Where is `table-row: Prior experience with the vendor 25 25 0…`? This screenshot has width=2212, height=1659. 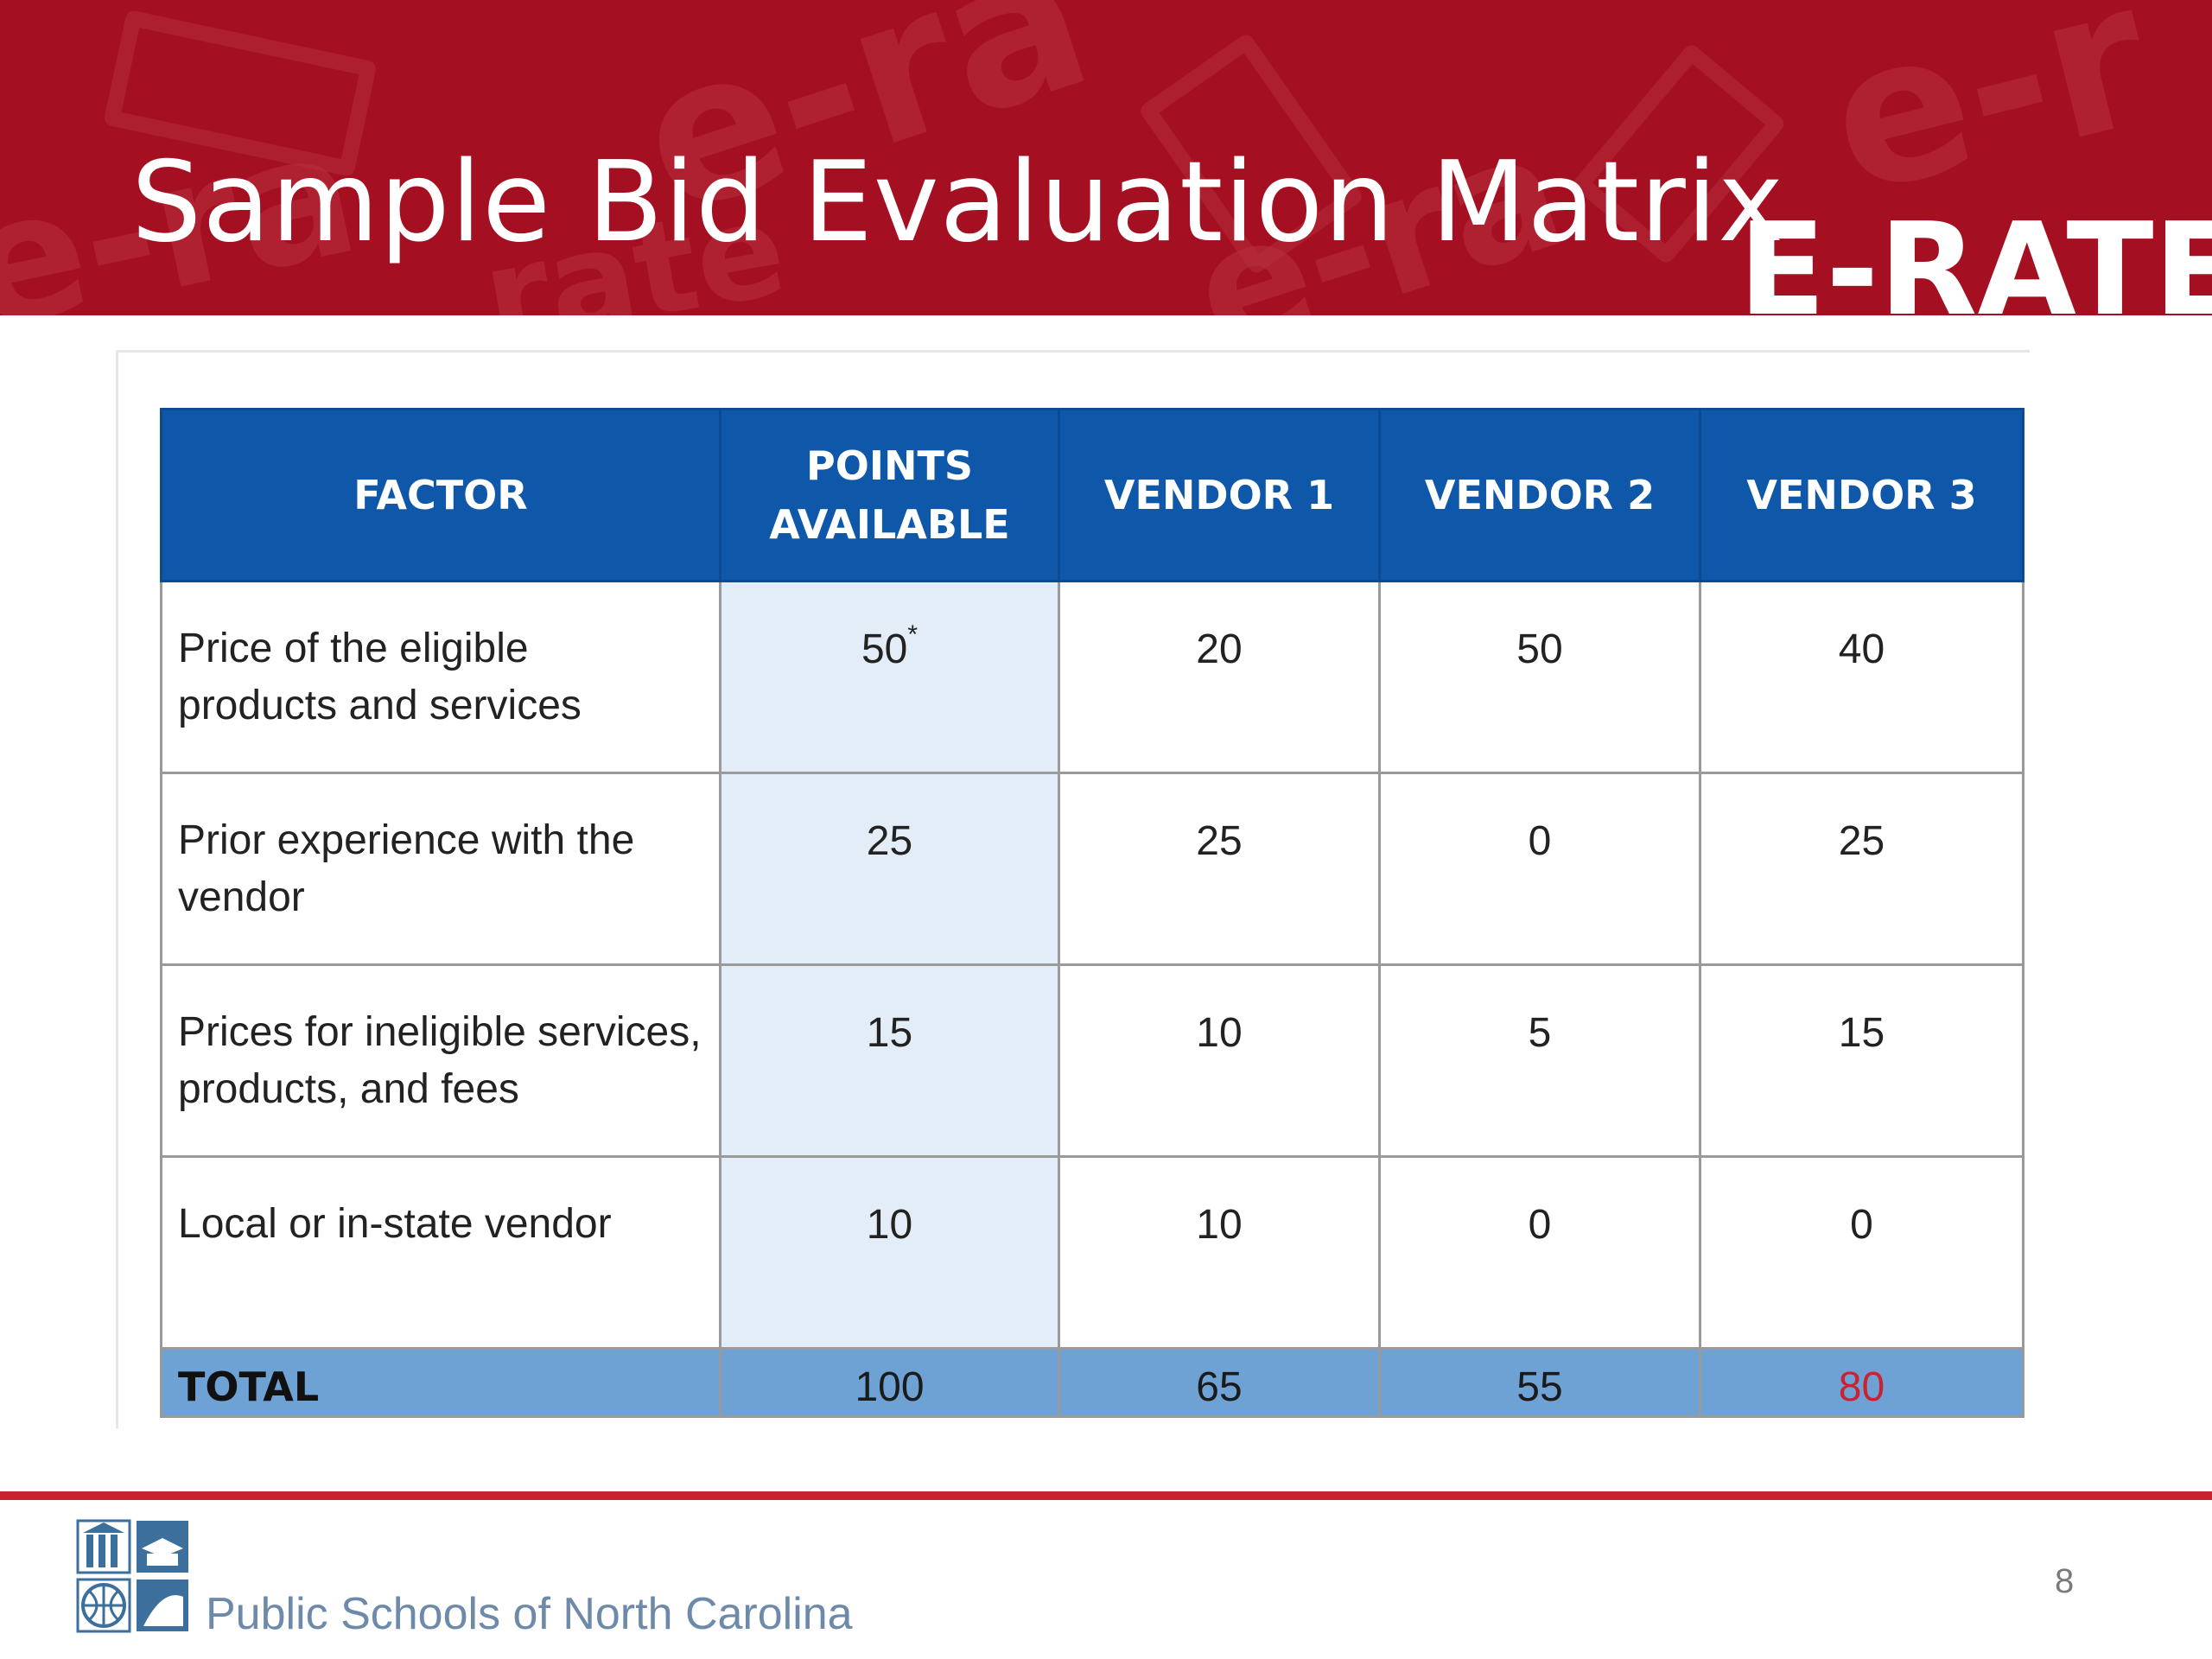 table-row: Prior experience with the vendor 25 25 0… is located at coordinates (1092, 869).